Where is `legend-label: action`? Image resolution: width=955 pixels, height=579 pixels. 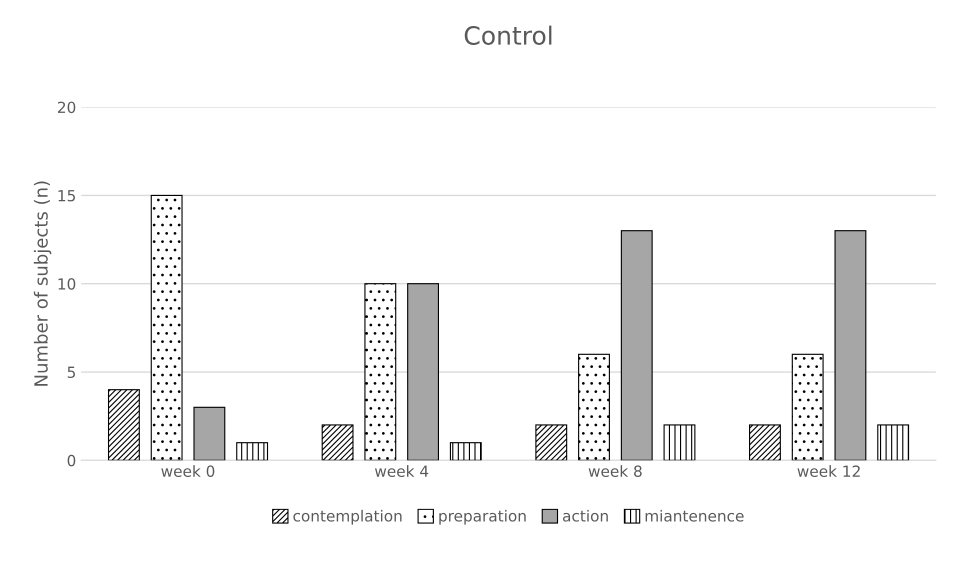 legend-label: action is located at coordinates (585, 516).